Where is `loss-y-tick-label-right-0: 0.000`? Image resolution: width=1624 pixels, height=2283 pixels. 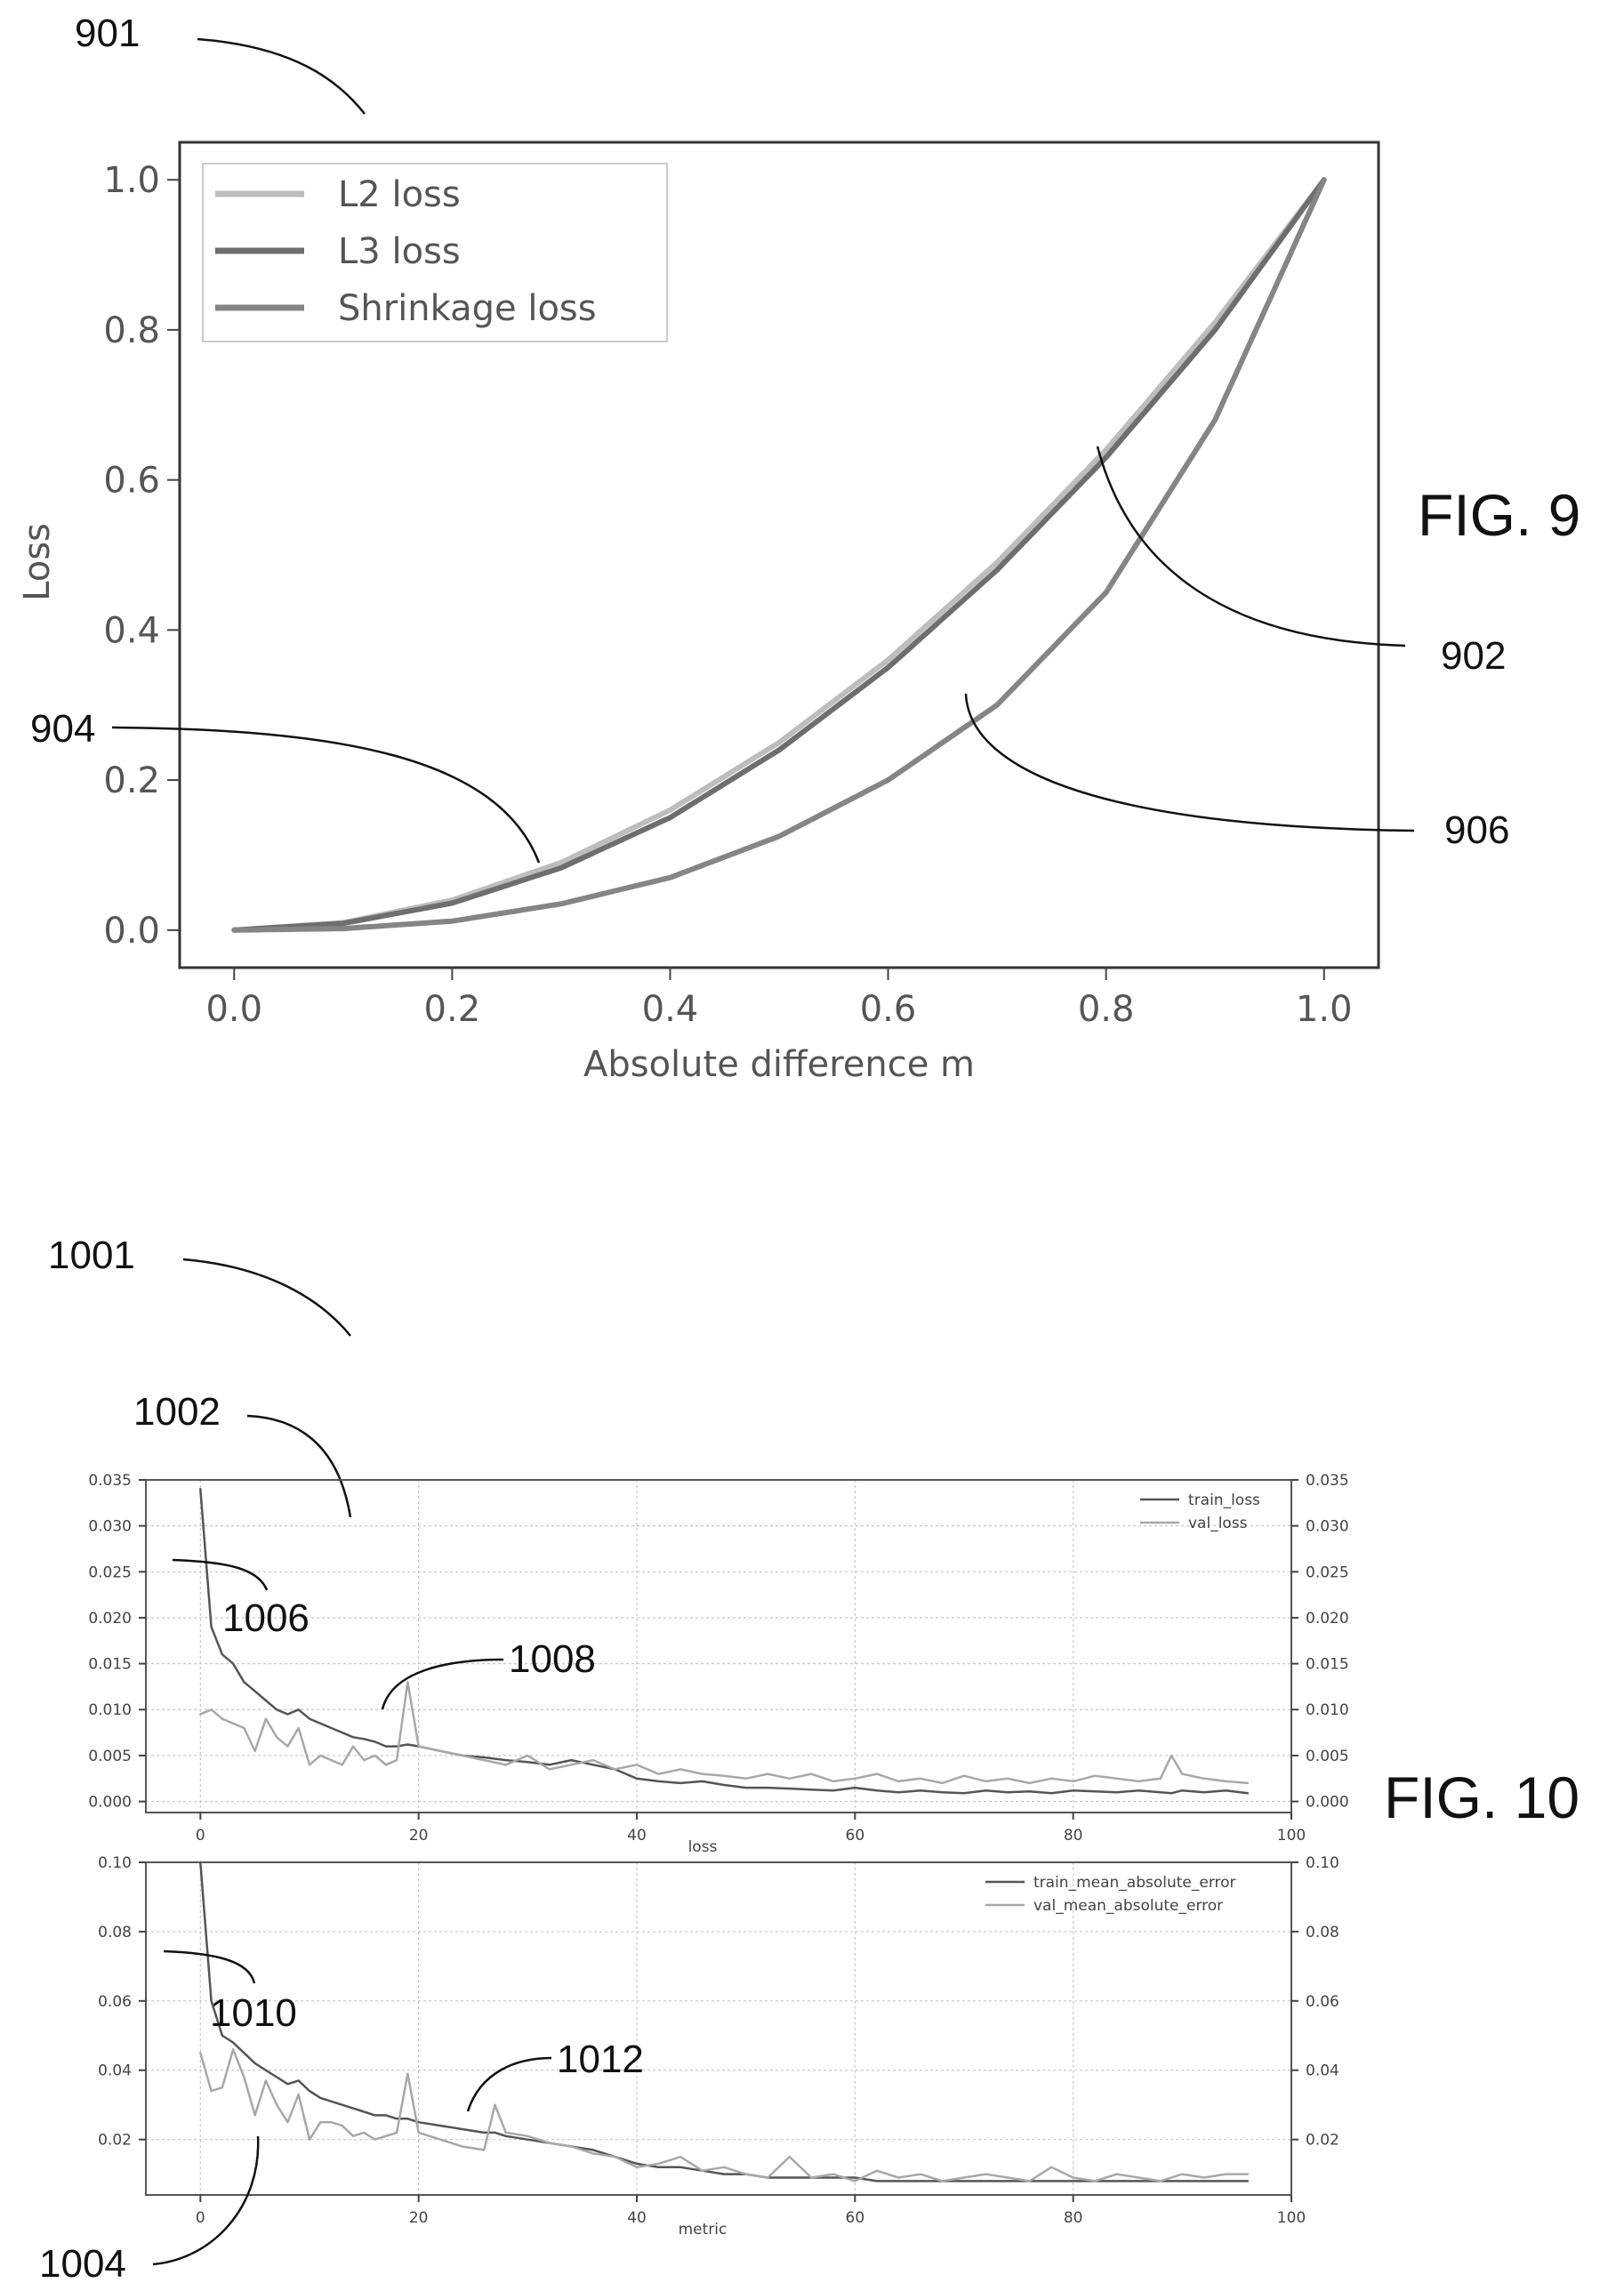
loss-y-tick-label-right-0: 0.000 is located at coordinates (1327, 1803).